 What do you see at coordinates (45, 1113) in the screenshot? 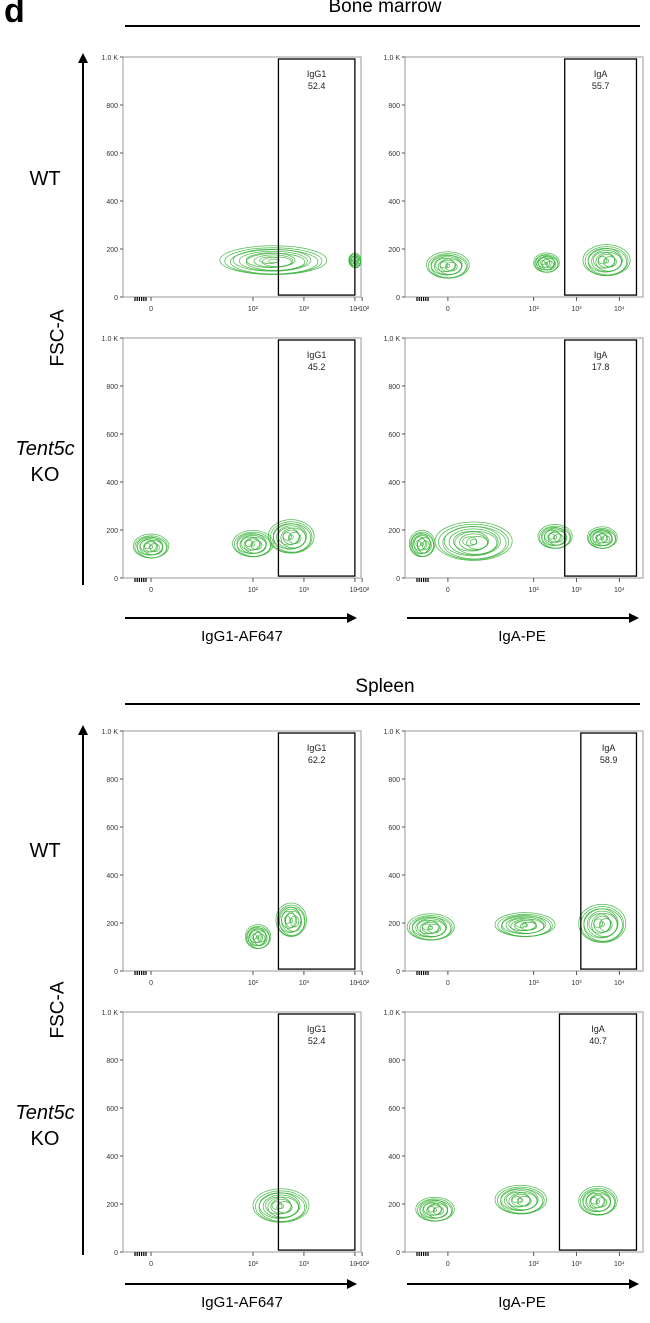
I see `row-label-ko-gene: Tent5c` at bounding box center [45, 1113].